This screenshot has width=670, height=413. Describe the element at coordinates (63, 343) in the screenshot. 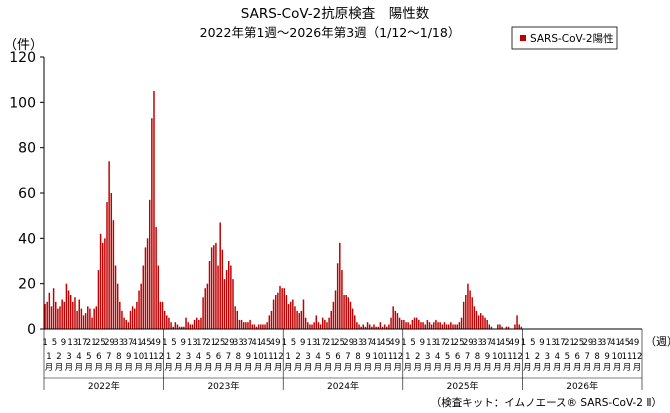

I see `week-tick-label: 9` at that location.